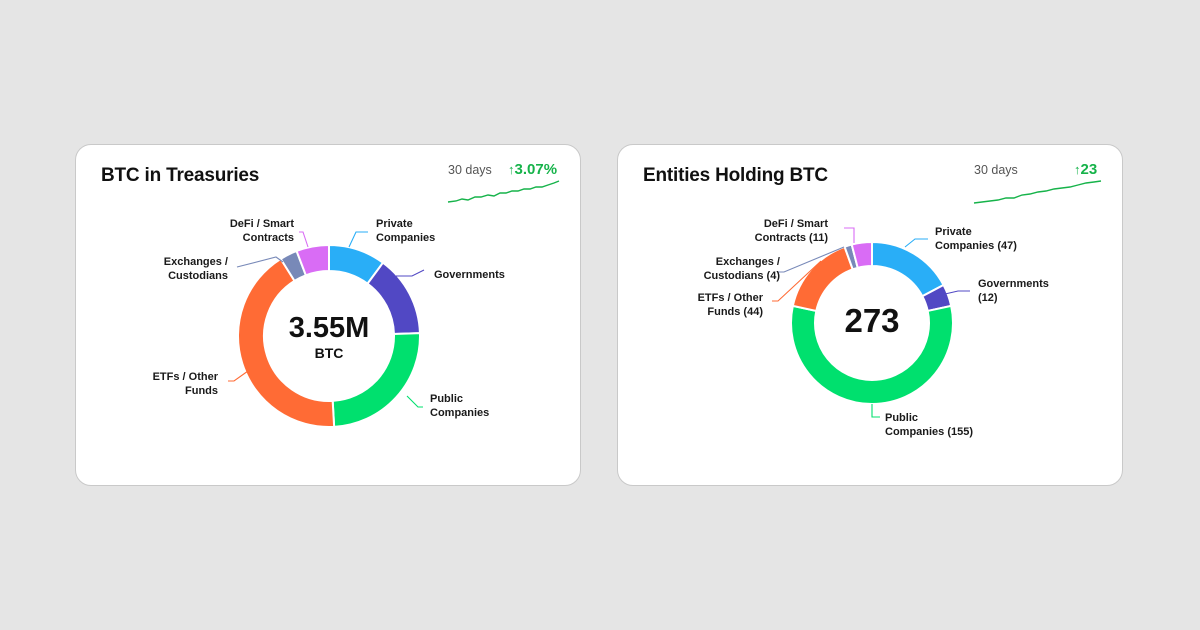 Image resolution: width=1200 pixels, height=630 pixels. I want to click on slice-label-line2: Funds, so click(201, 391).